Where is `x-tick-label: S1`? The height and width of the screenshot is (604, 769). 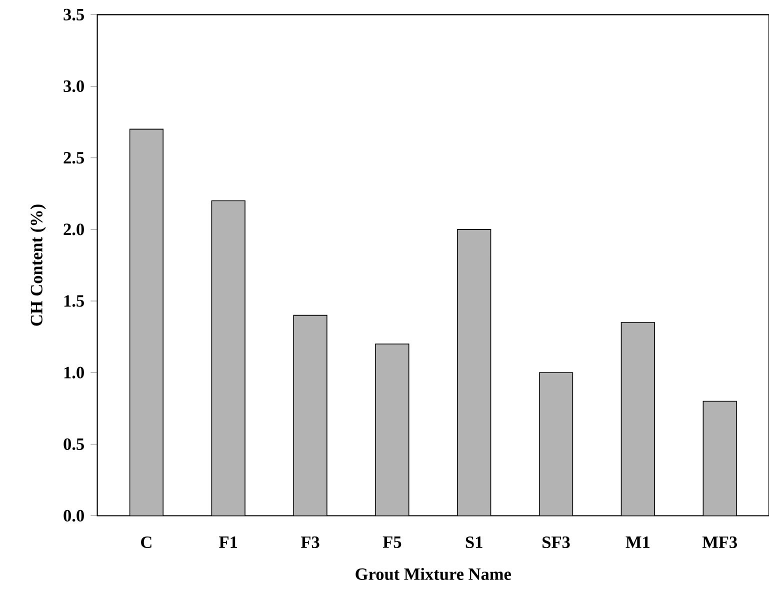 x-tick-label: S1 is located at coordinates (474, 542).